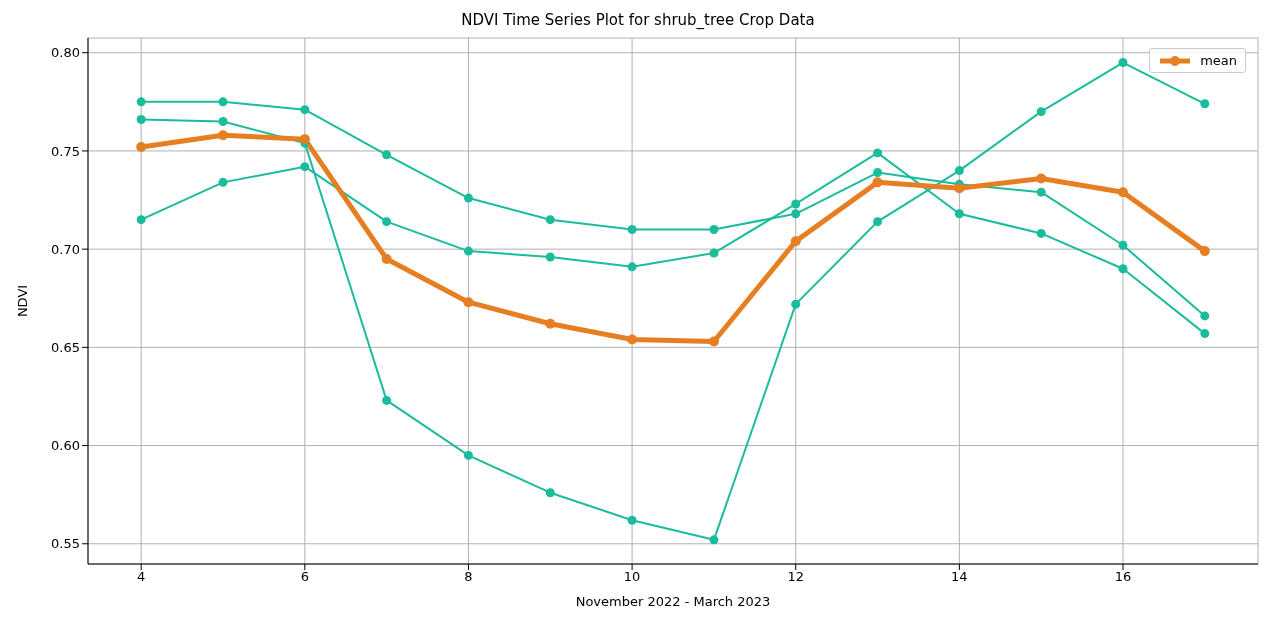 The height and width of the screenshot is (628, 1276). Describe the element at coordinates (65, 544) in the screenshot. I see `y-tick-label: 0.55` at that location.